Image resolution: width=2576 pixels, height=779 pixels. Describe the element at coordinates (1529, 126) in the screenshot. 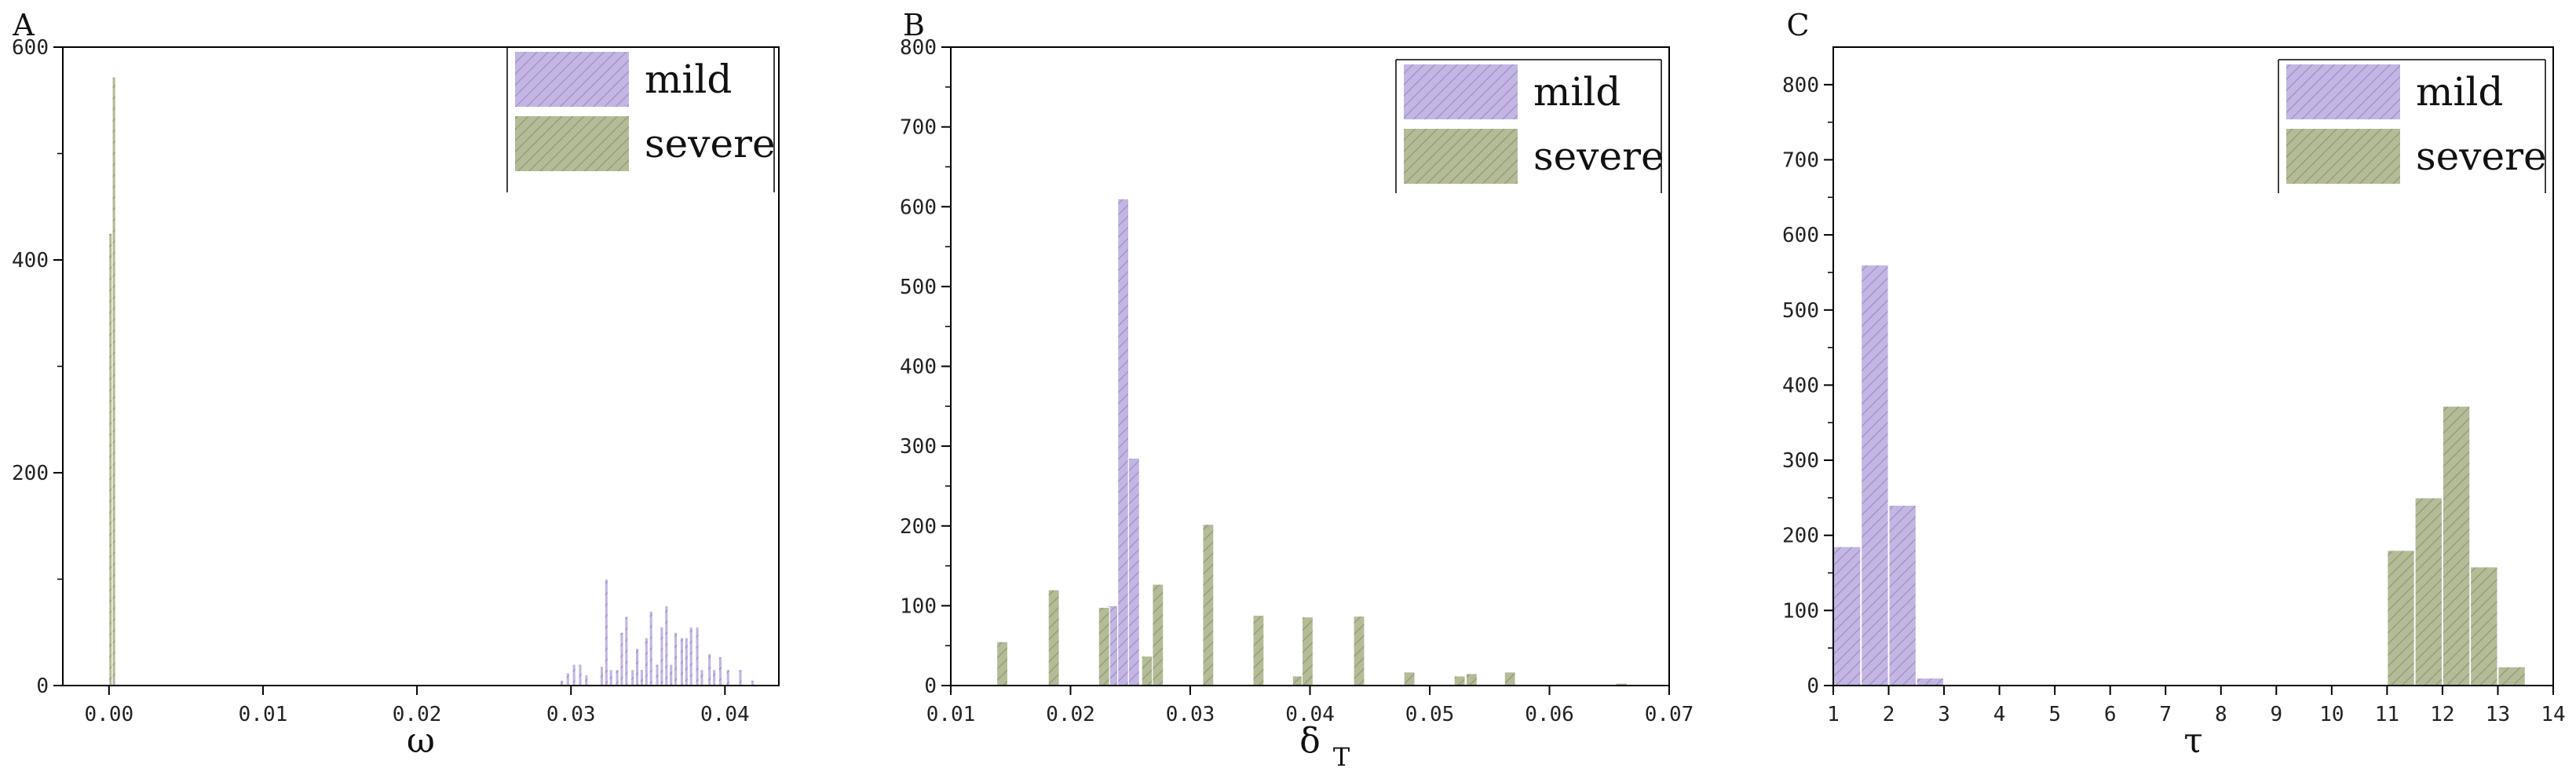

I see `legend-b: mild severe` at that location.